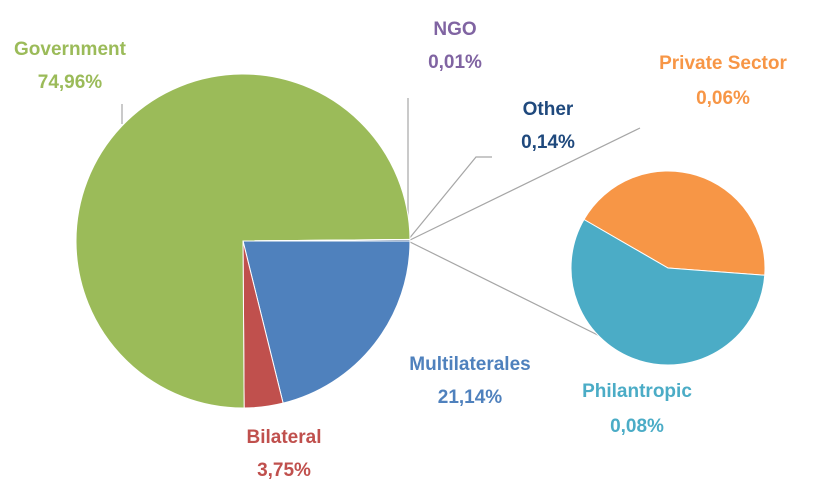  Describe the element at coordinates (637, 426) in the screenshot. I see `slice-value-label: 0,08%` at that location.